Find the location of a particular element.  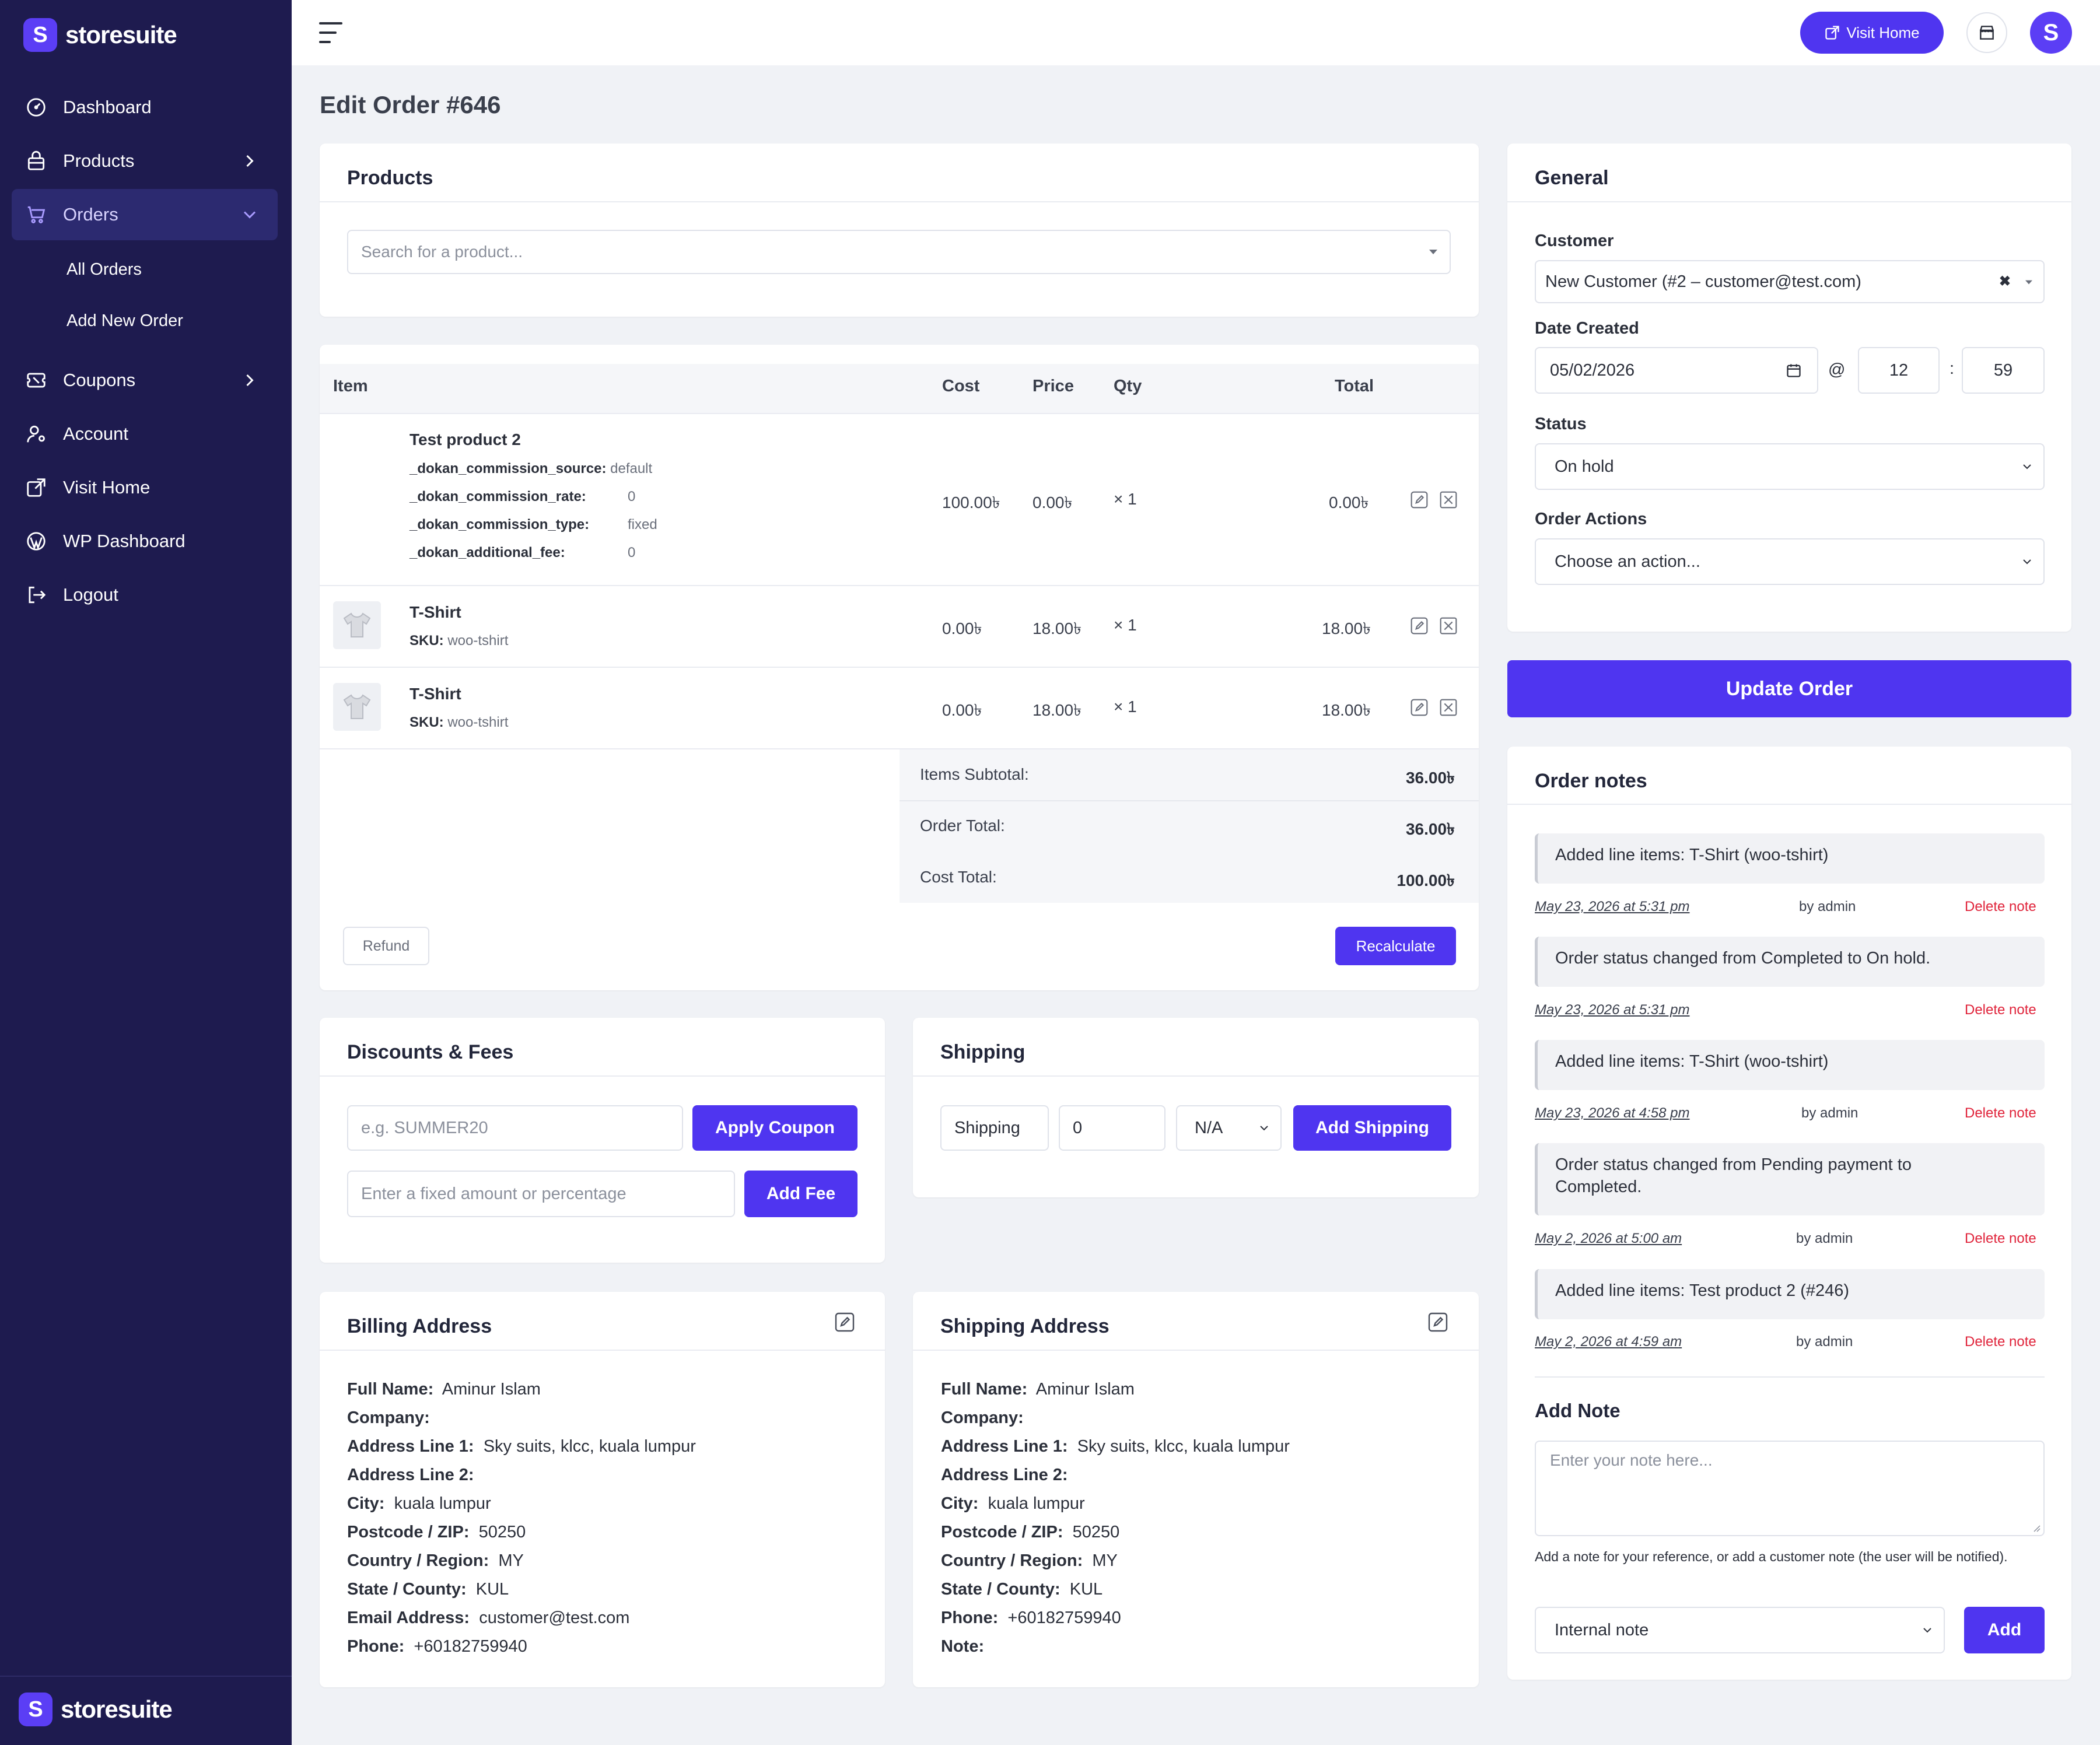

status-select: On hold is located at coordinates (1790, 467).